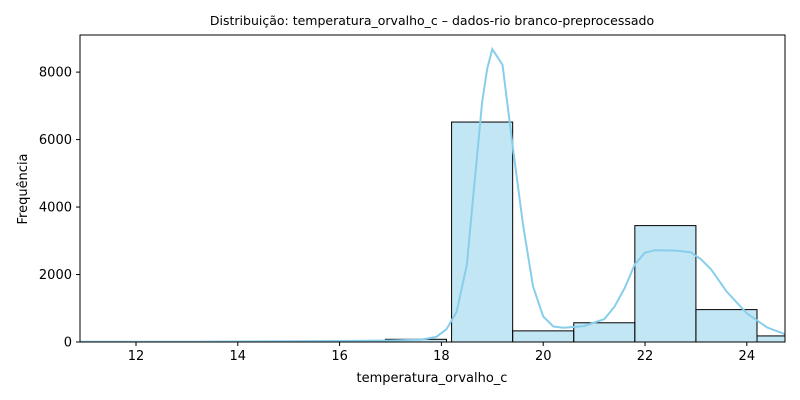 The width and height of the screenshot is (800, 400). Describe the element at coordinates (645, 356) in the screenshot. I see `x-tick-label-22: 22` at that location.